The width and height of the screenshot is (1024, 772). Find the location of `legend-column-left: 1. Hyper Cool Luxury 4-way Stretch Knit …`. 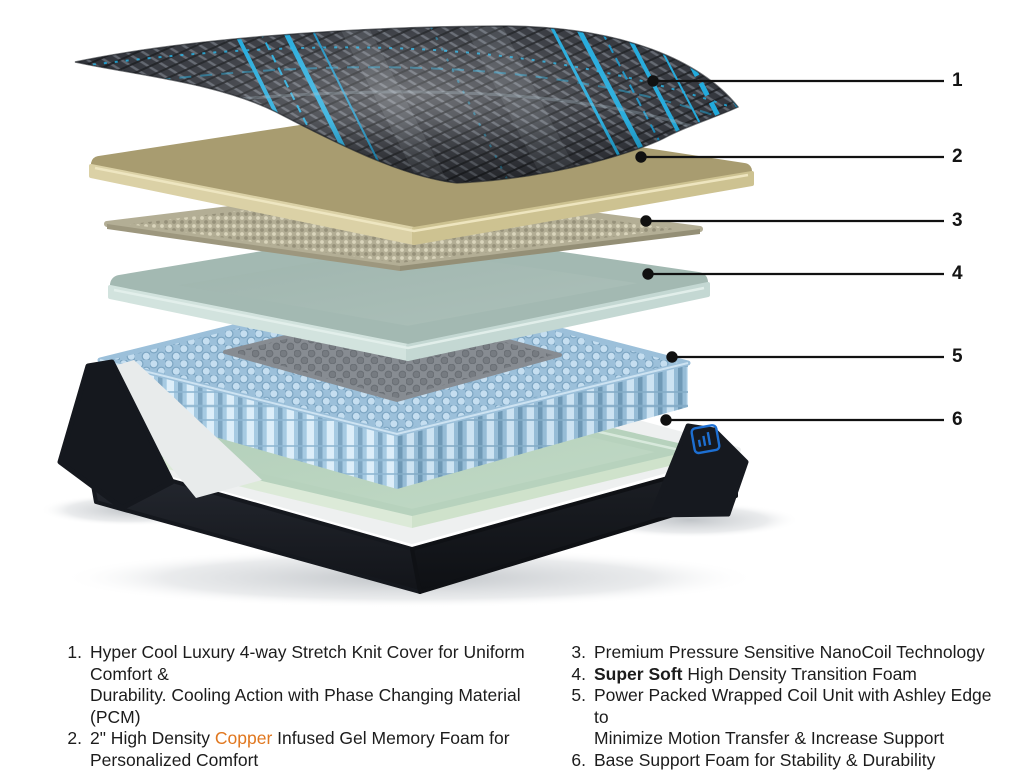

legend-column-left: 1. Hyper Cool Luxury 4-way Stretch Knit … is located at coordinates (308, 707).